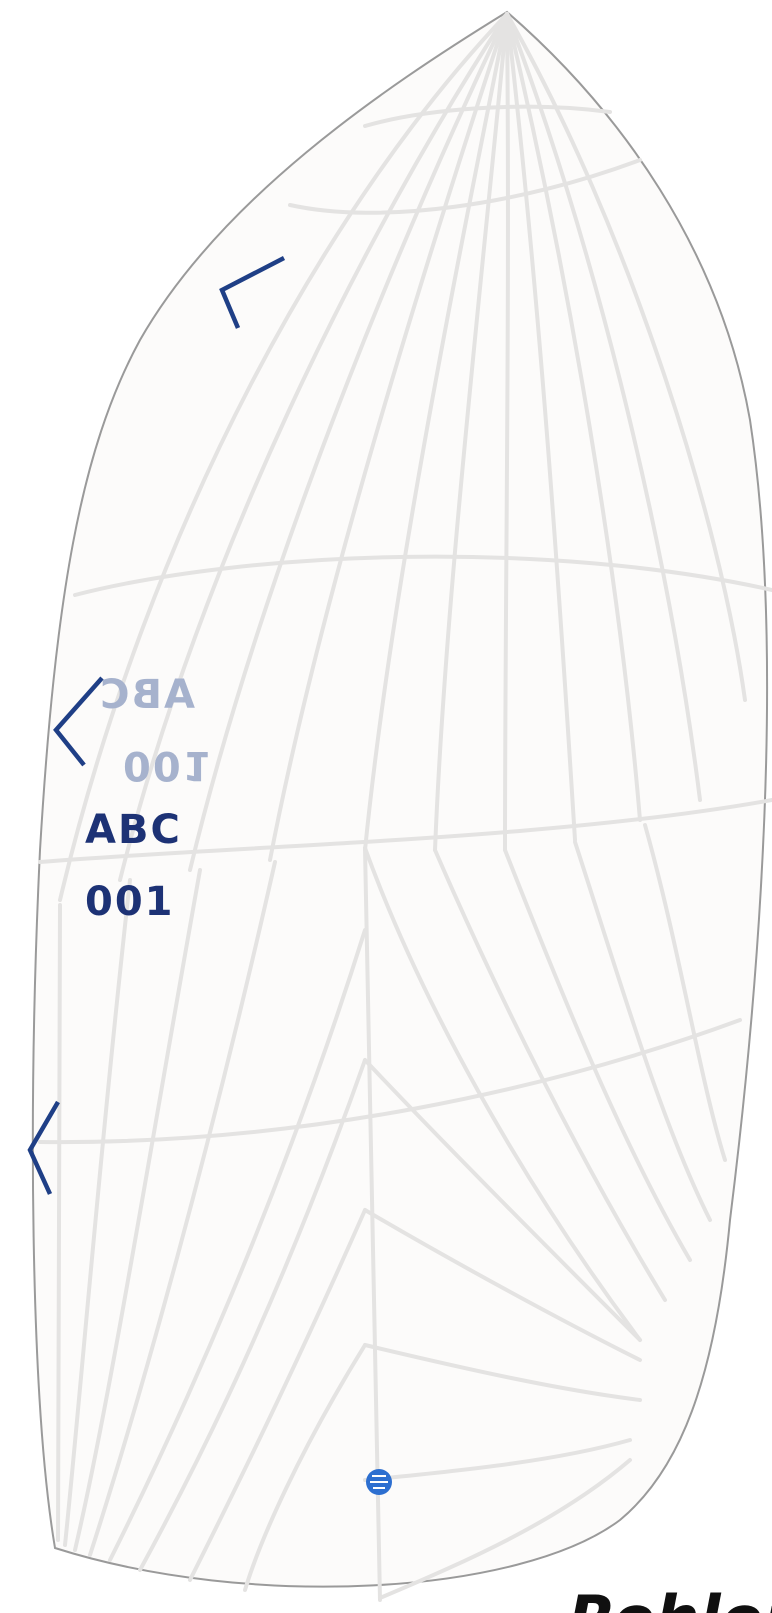 The height and width of the screenshot is (1613, 772). Describe the element at coordinates (130, 902) in the screenshot. I see `sail-number-front-digits: 001` at that location.